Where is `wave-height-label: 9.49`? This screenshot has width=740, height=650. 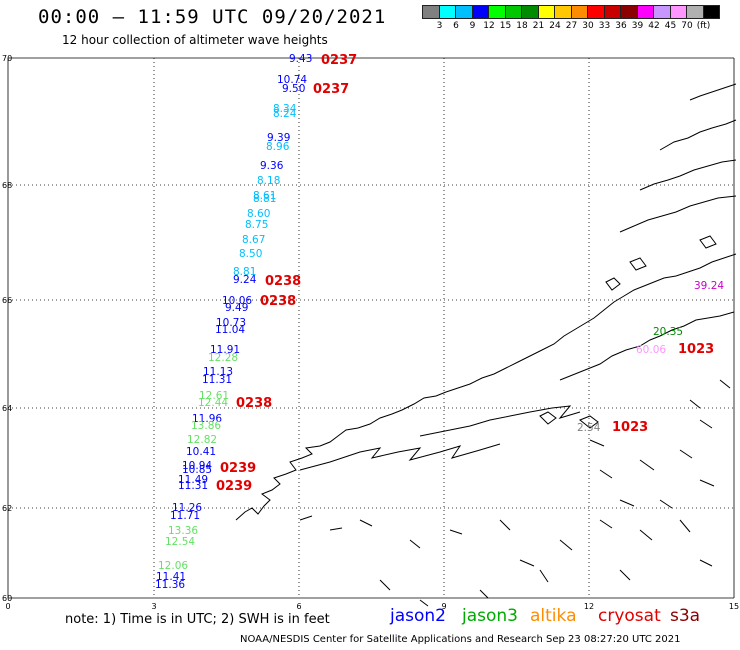 wave-height-label: 9.49 is located at coordinates (236, 308).